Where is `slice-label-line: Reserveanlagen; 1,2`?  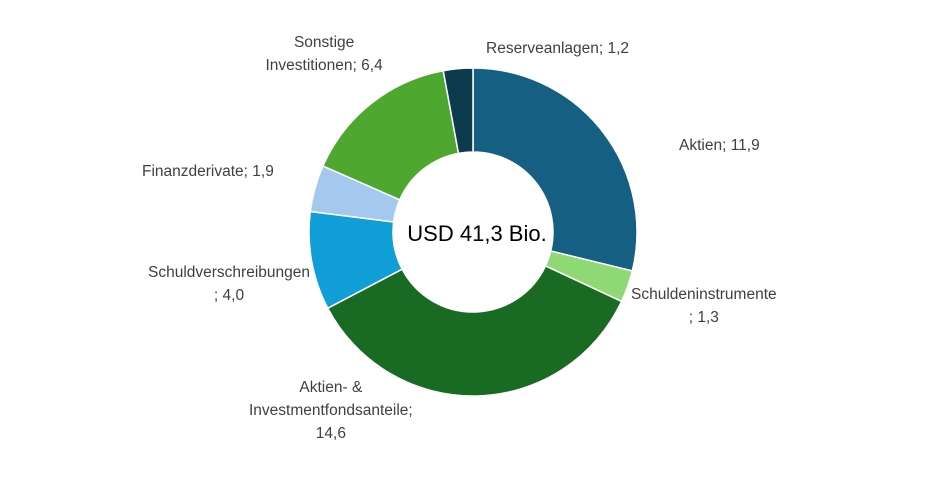
slice-label-line: Reserveanlagen; 1,2 is located at coordinates (558, 48).